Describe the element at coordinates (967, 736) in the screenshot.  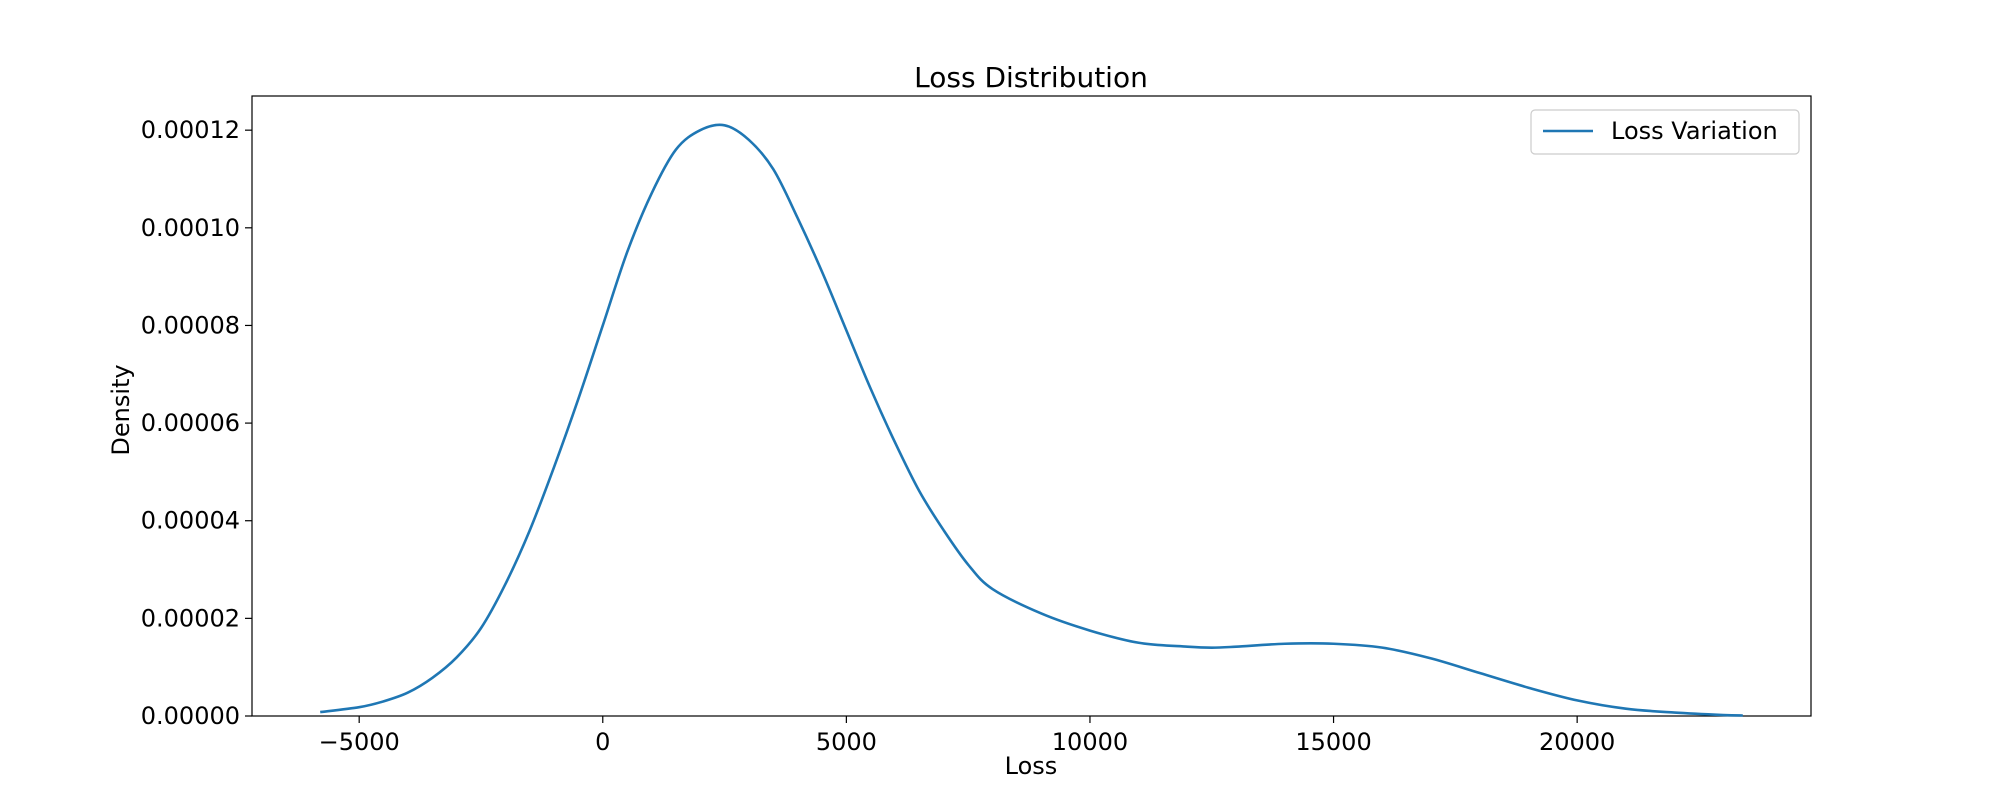
I see `x-axis-ticks: −5000 0 5000 10000 15000 20000` at that location.